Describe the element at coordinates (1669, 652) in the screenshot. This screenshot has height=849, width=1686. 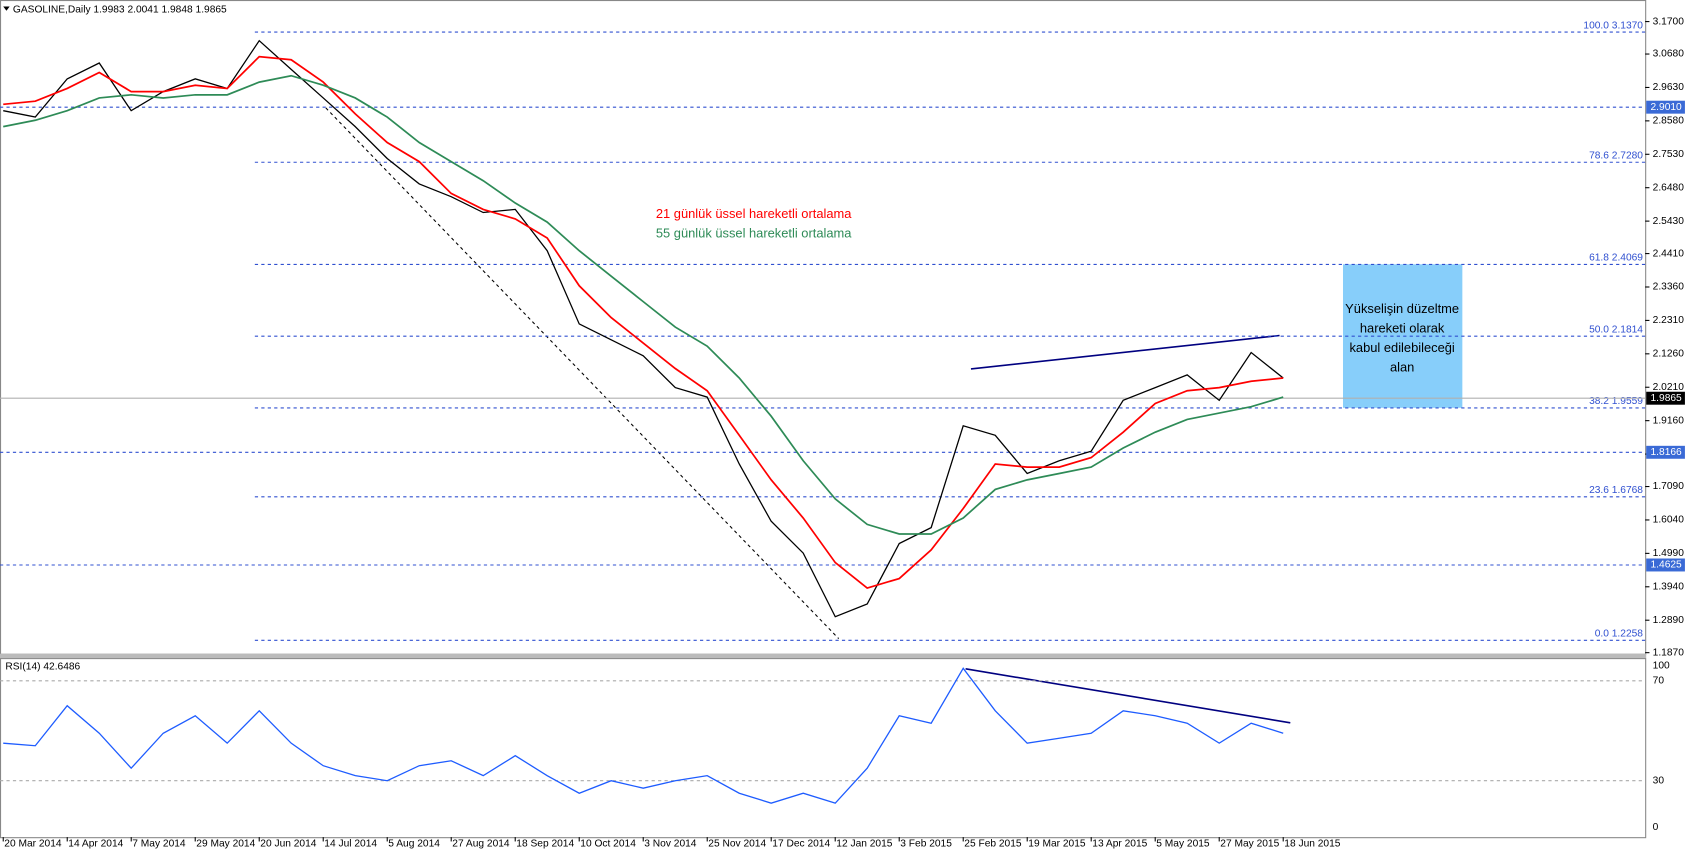
I see `y-tick-label: 1.1870` at that location.